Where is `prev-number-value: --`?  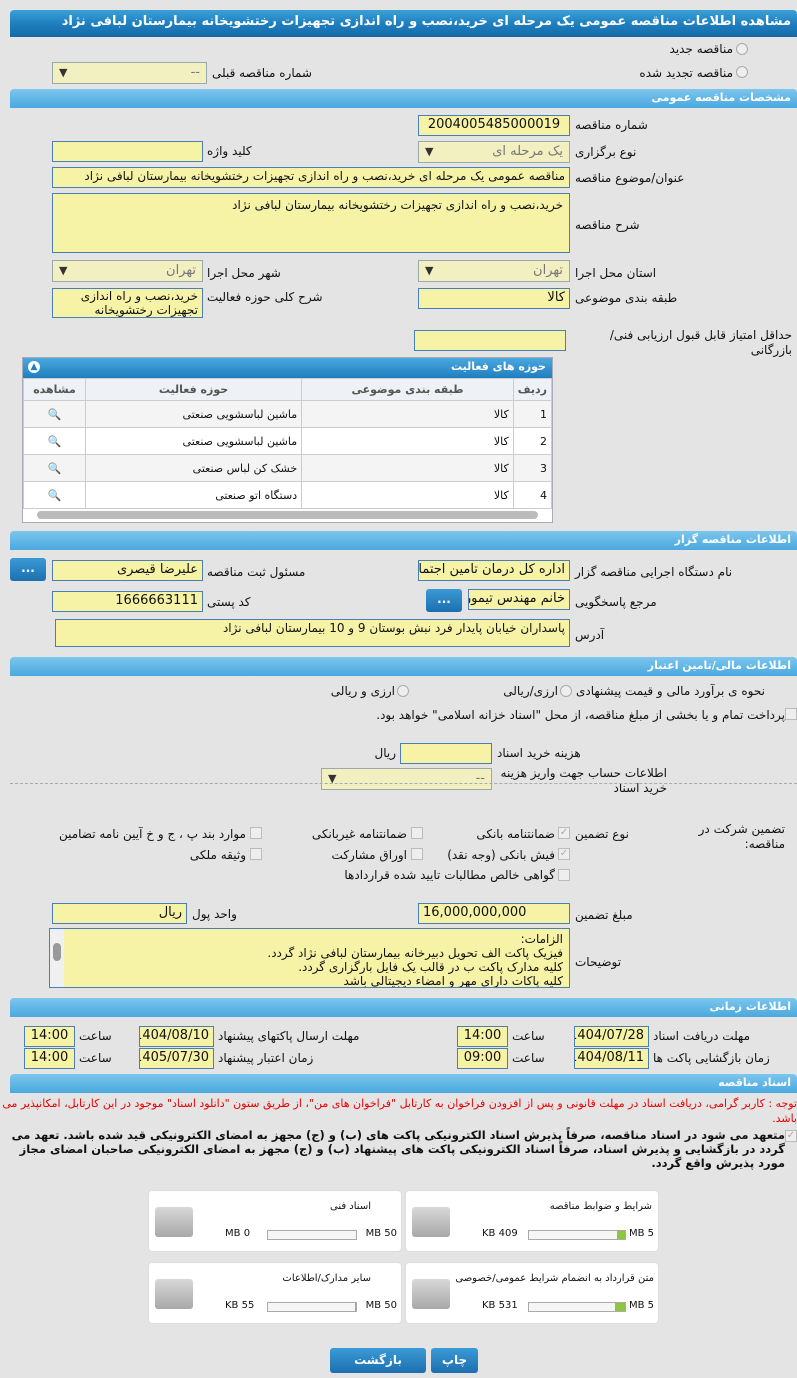 prev-number-value: -- is located at coordinates (195, 72).